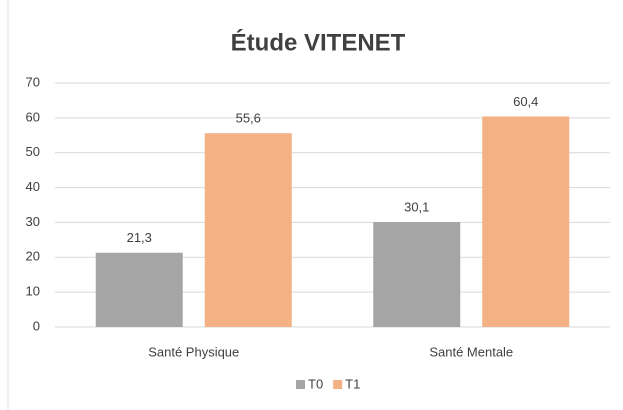 This screenshot has width=623, height=410. What do you see at coordinates (33, 291) in the screenshot?
I see `y-tick-label: 10` at bounding box center [33, 291].